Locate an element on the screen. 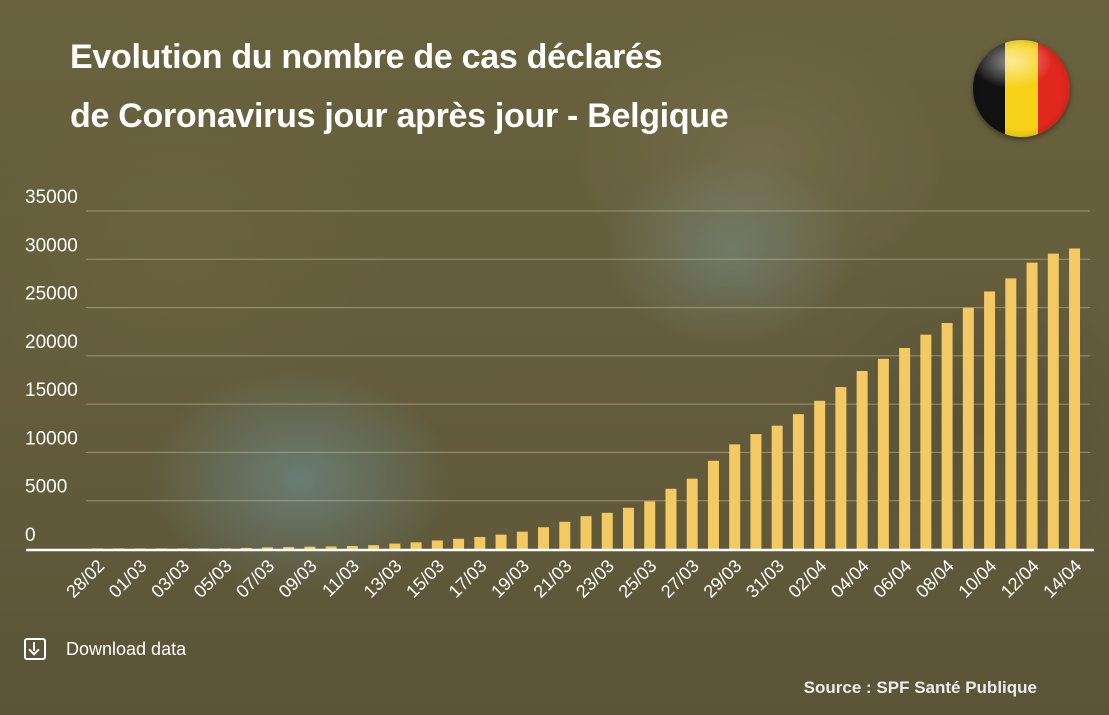 The height and width of the screenshot is (715, 1109). download-data-button: Download data is located at coordinates (105, 649).